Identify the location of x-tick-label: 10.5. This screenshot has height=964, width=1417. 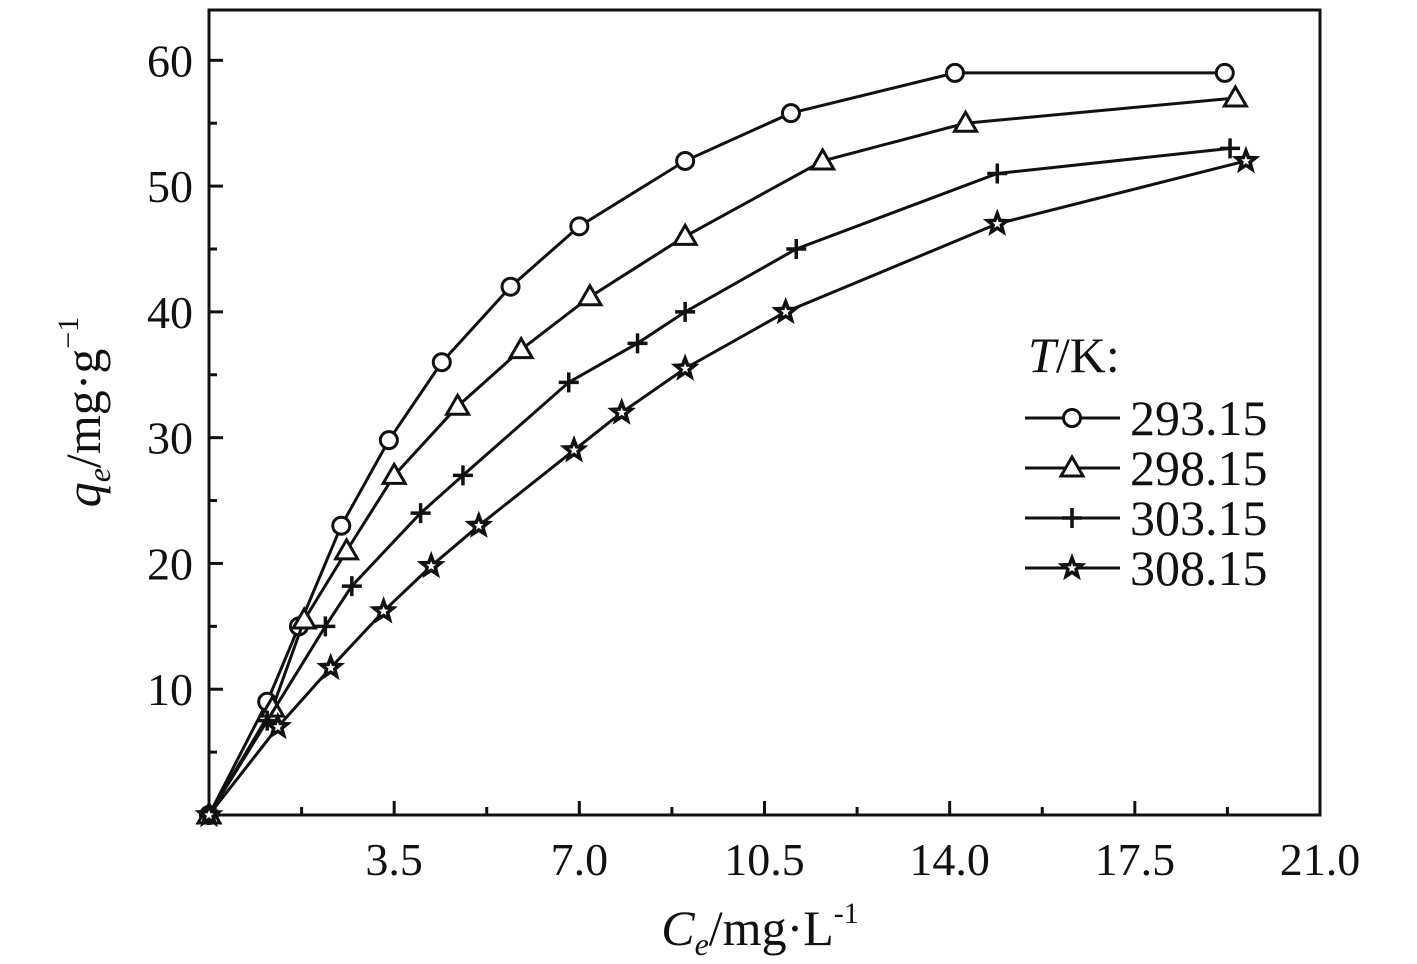
(764, 859).